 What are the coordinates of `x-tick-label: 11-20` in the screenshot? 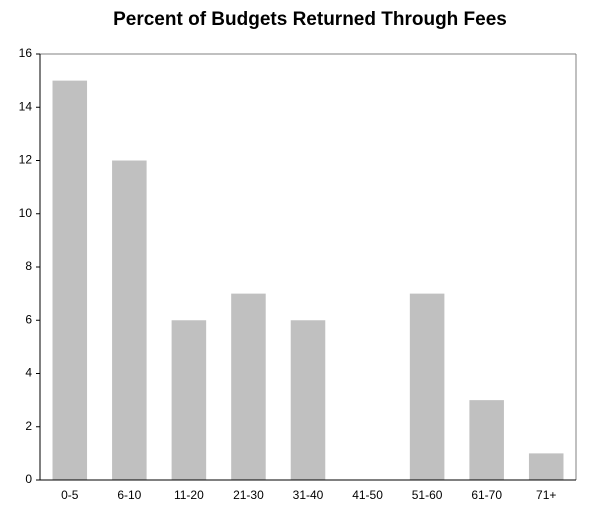 It's located at (189, 495).